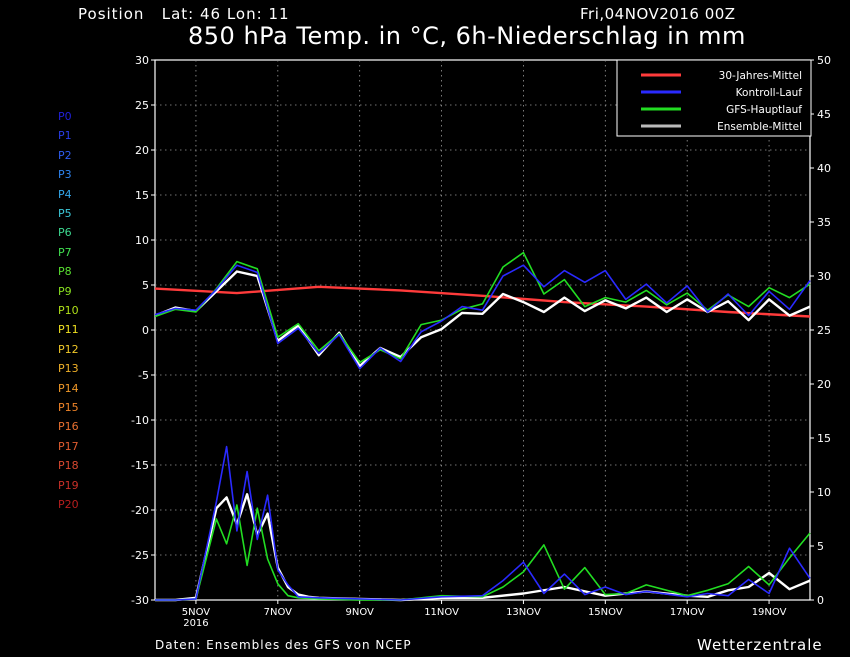  I want to click on brand-label: Wetterzentrale, so click(760, 645).